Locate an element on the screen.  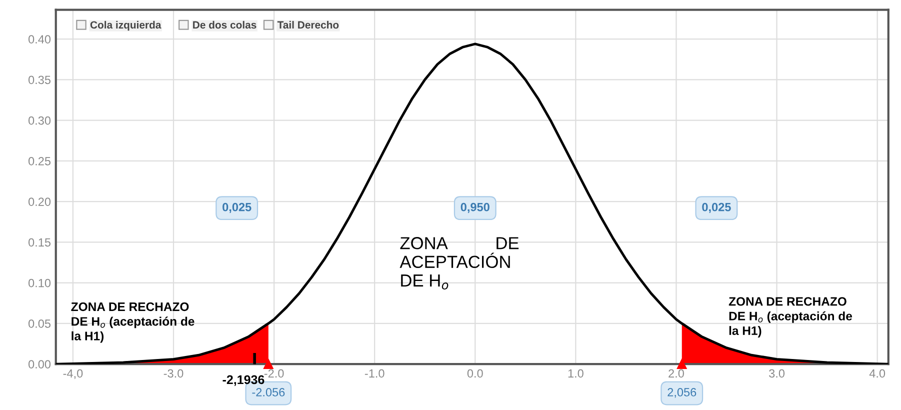
y-tick-label: 0.40 is located at coordinates (39, 39).